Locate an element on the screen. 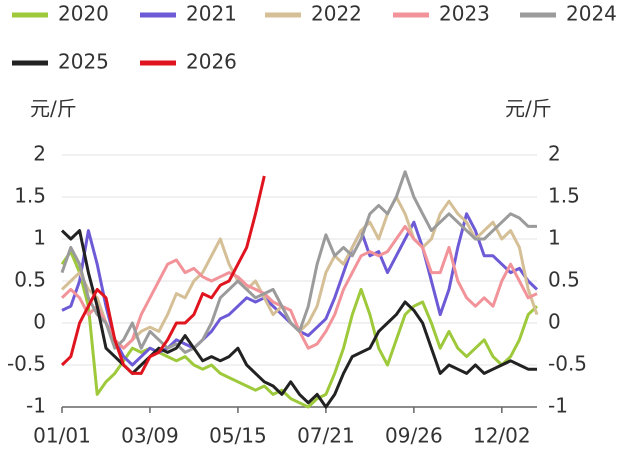 This screenshot has width=625, height=456. y-tick-label: -0.5 is located at coordinates (26, 364).